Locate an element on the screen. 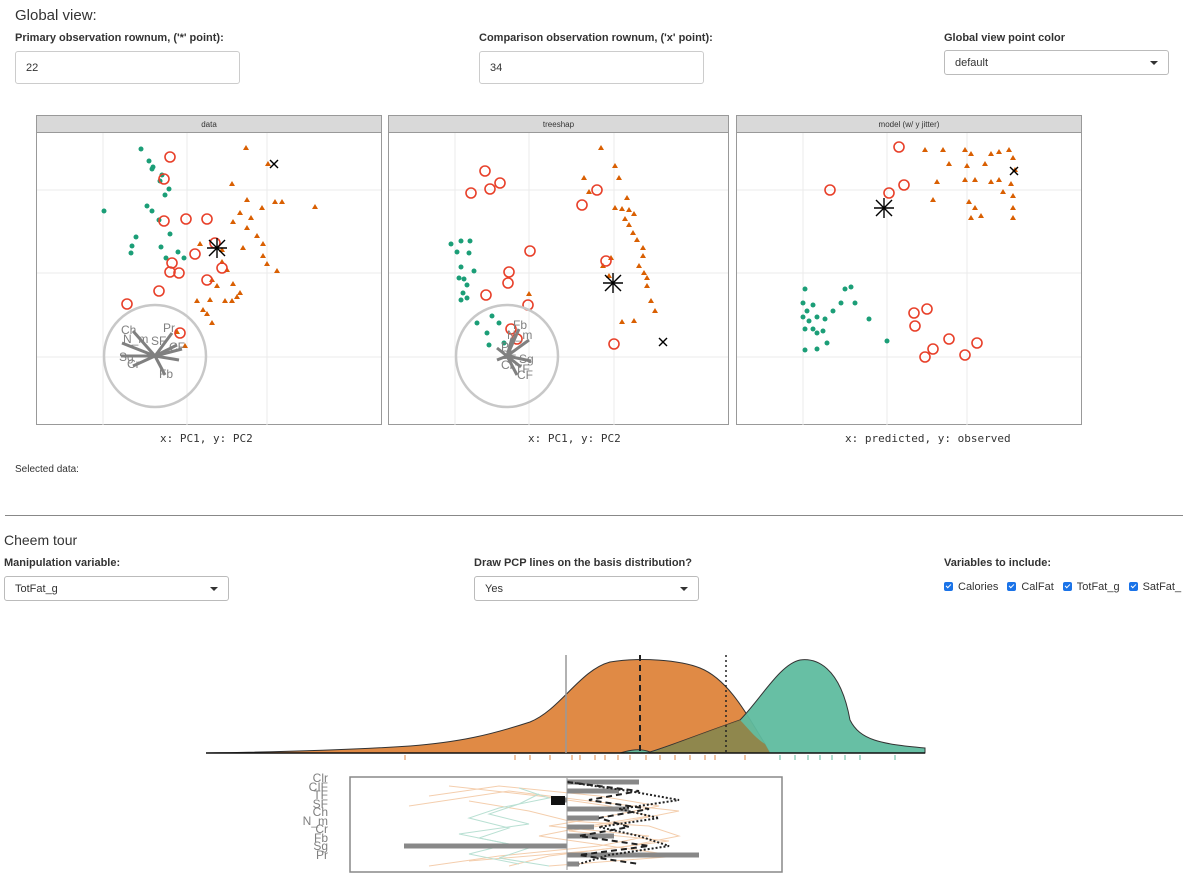 The image size is (1183, 886). panel-treeshap-strip: treeshap is located at coordinates (558, 124).